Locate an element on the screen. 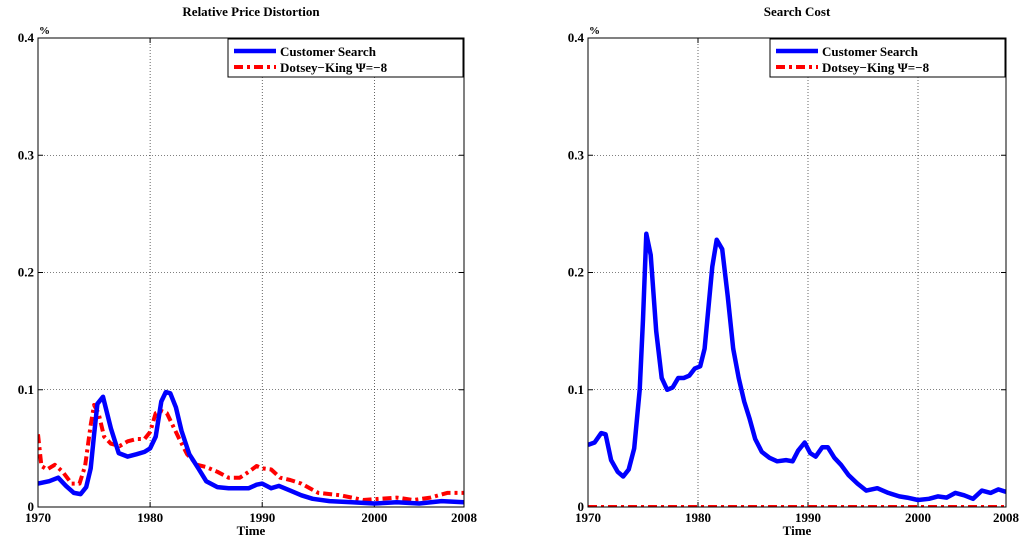 This screenshot has height=541, width=1027. chart-title: Relative Price Distortion is located at coordinates (251, 11).